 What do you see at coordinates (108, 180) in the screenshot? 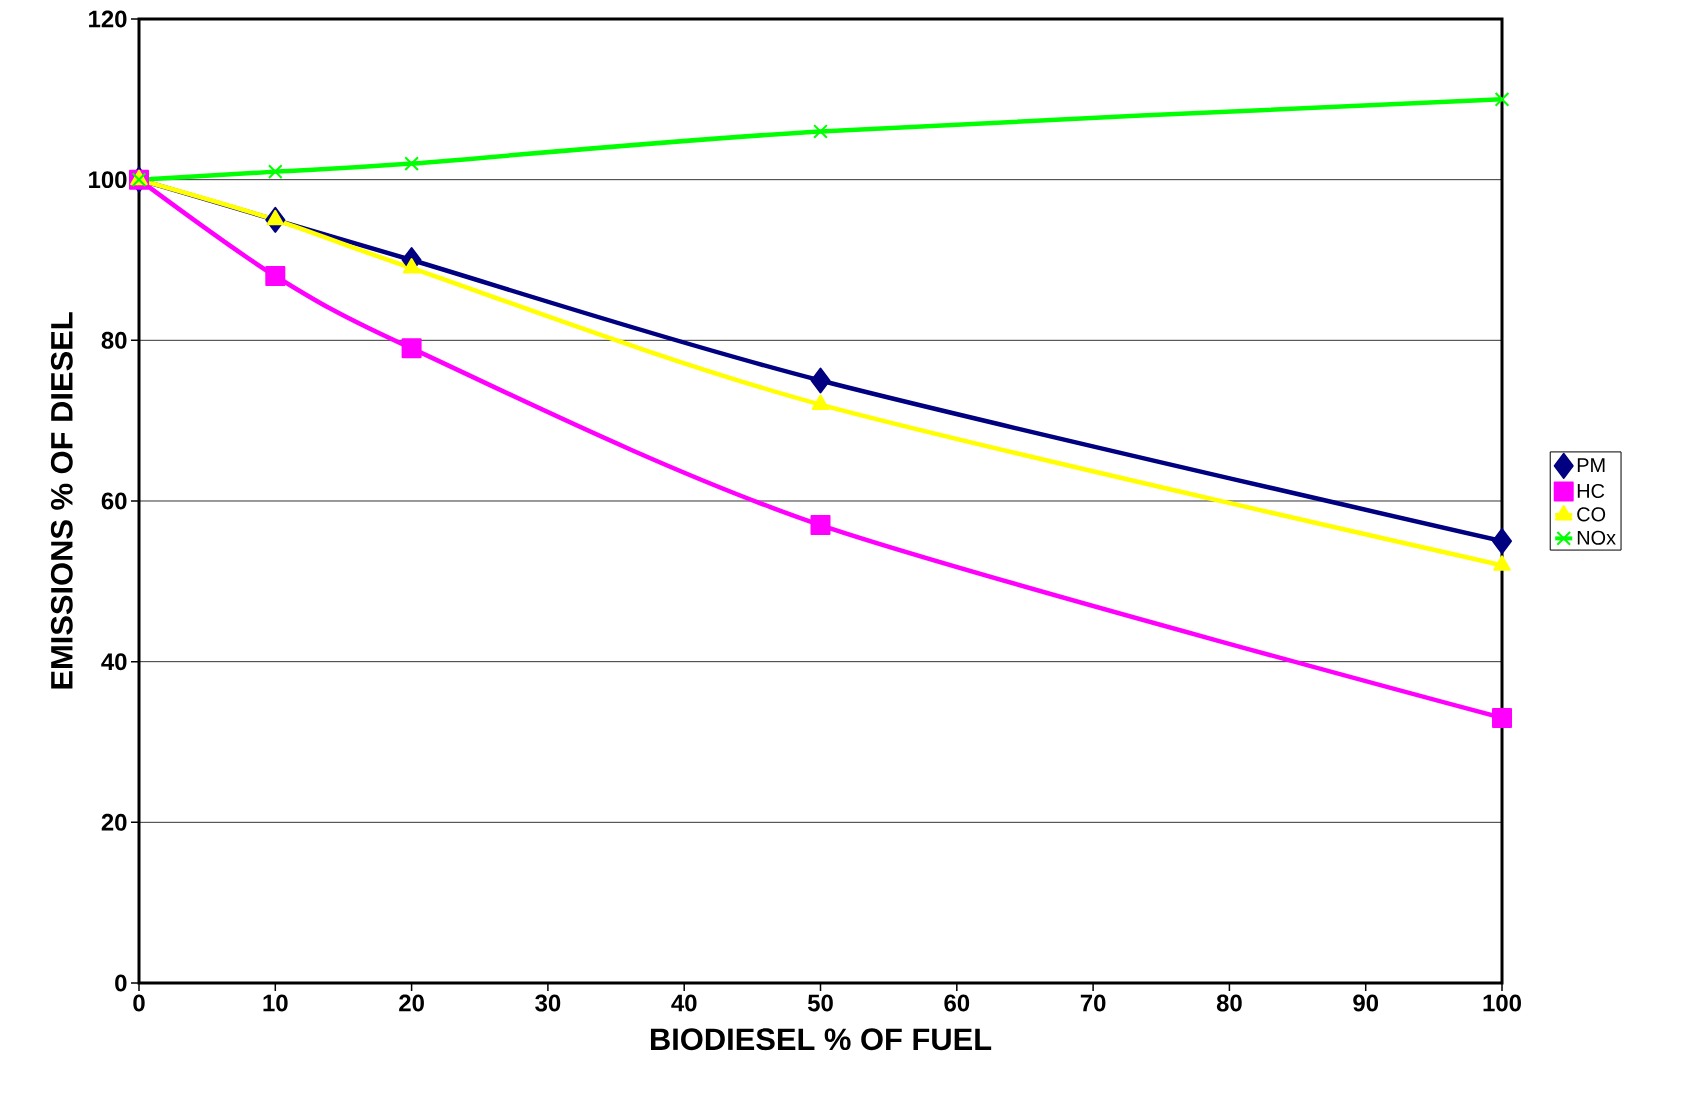
I see `y-tick-label: 100` at bounding box center [108, 180].